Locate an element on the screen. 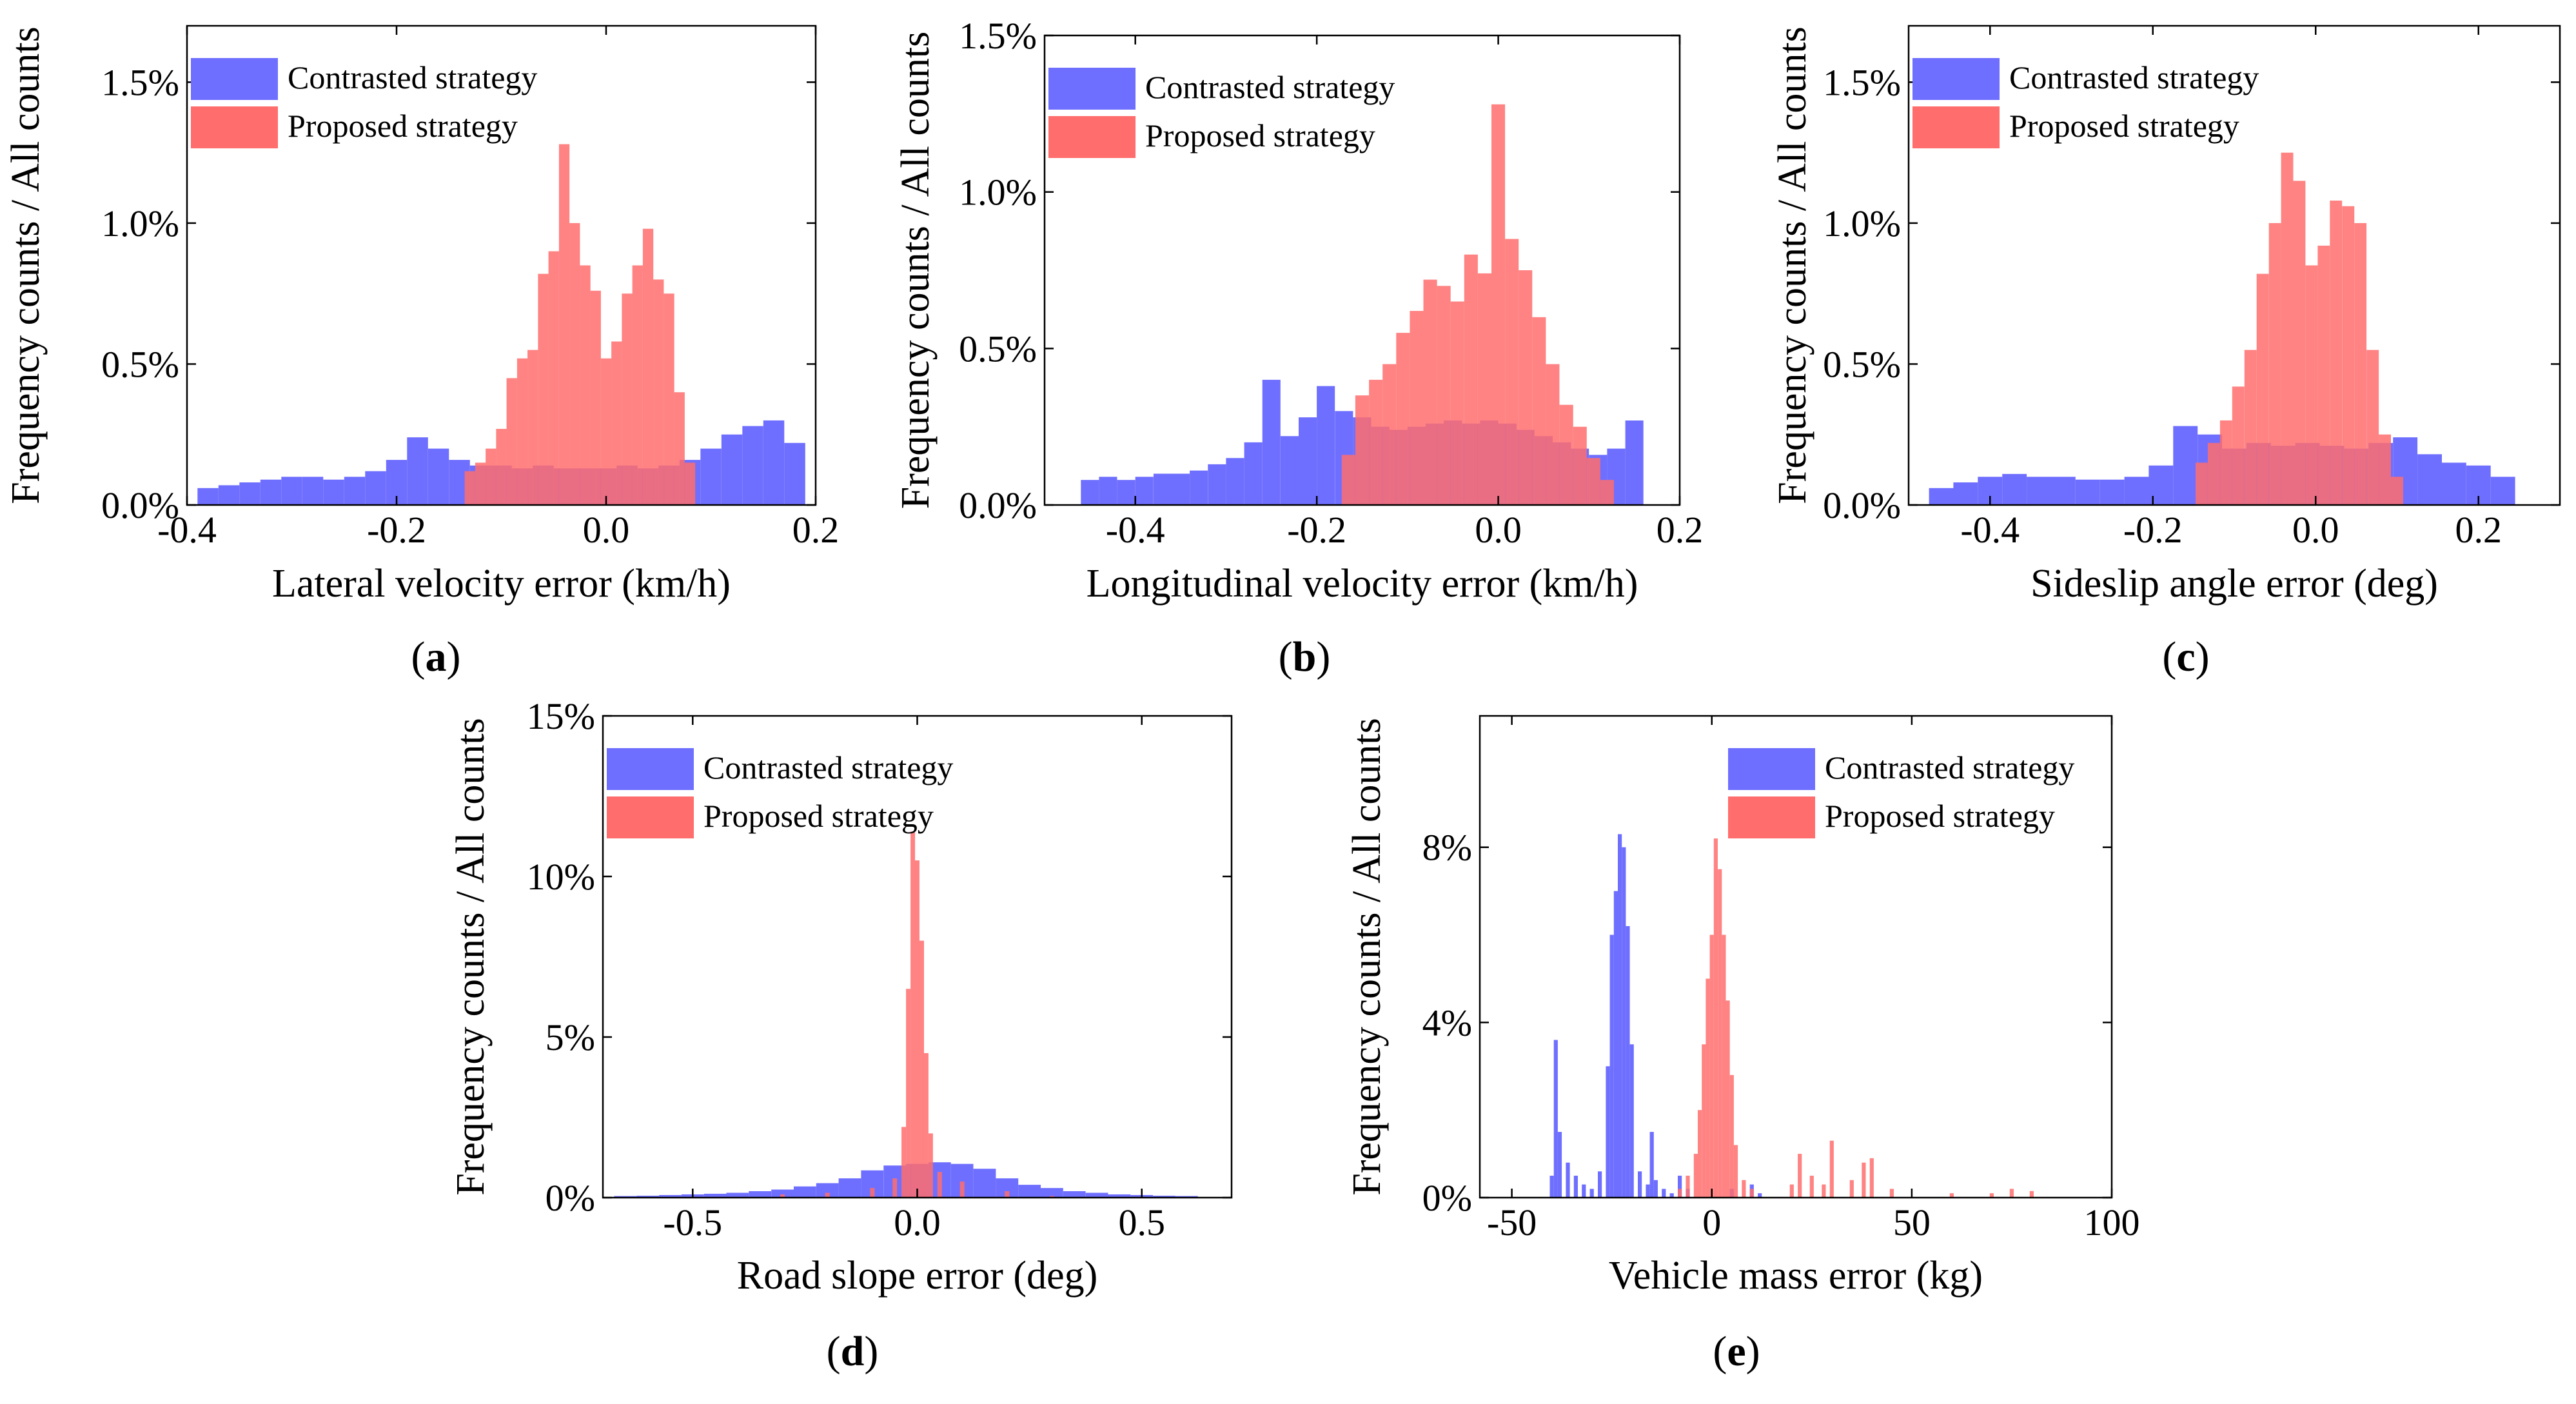  panel-caption: (a) is located at coordinates (436, 656).